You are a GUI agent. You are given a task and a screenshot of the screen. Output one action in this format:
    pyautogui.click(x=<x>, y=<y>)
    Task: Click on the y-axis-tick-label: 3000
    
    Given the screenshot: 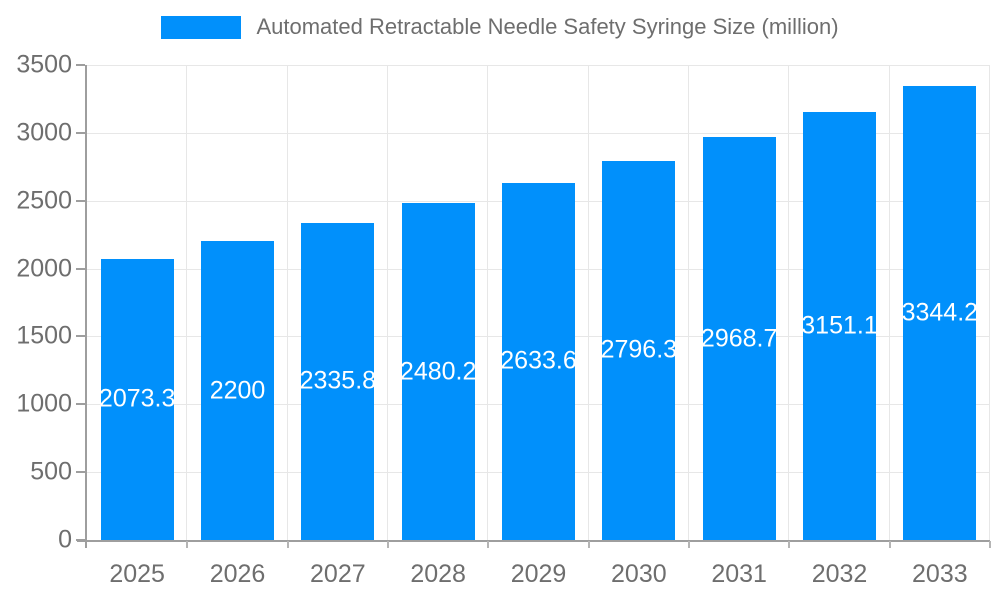 What is the action you would take?
    pyautogui.click(x=44, y=132)
    